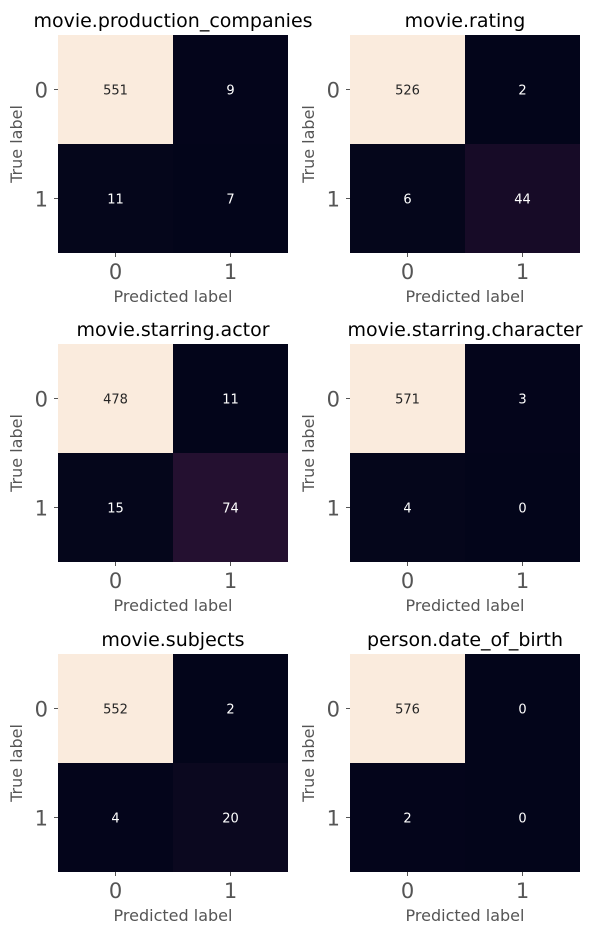 The height and width of the screenshot is (935, 605). I want to click on cell-value: 9, so click(230, 91).